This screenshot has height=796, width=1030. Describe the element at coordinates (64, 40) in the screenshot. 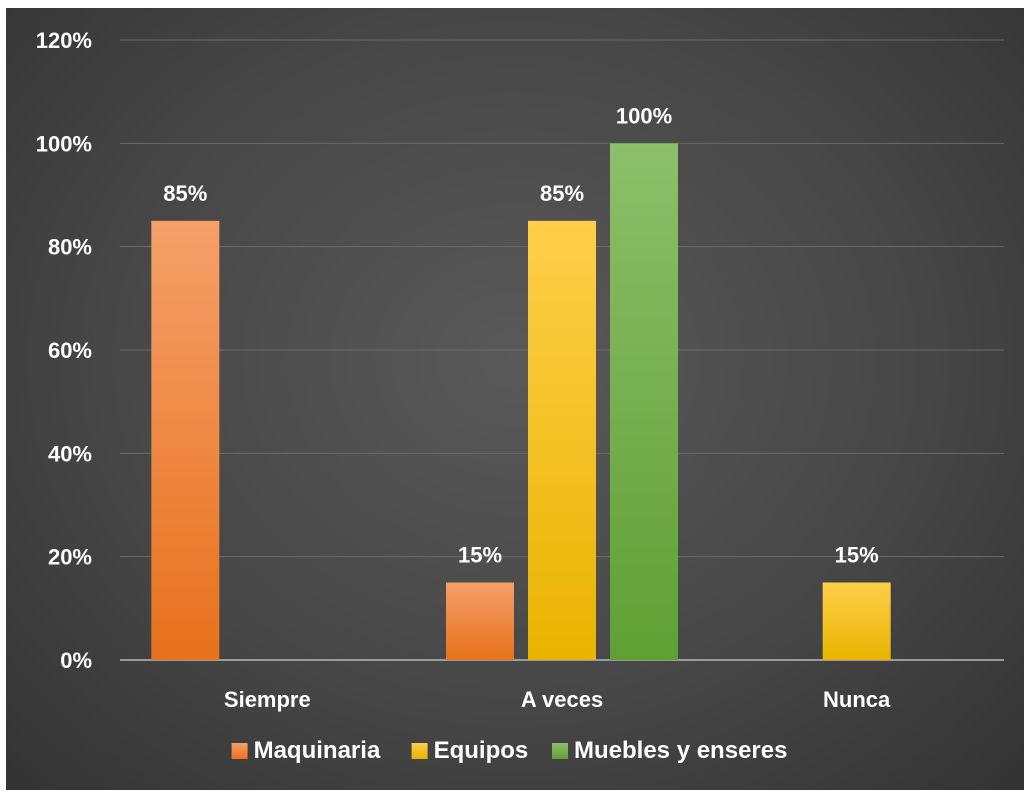

I see `y-tick-label: 120%` at that location.